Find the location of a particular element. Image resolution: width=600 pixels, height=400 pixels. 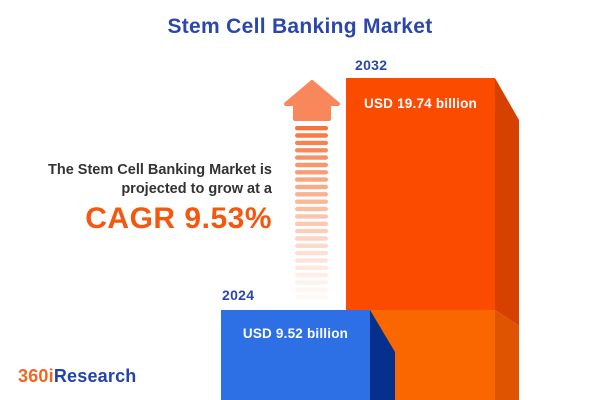

year-label-2024: 2024 is located at coordinates (238, 295).